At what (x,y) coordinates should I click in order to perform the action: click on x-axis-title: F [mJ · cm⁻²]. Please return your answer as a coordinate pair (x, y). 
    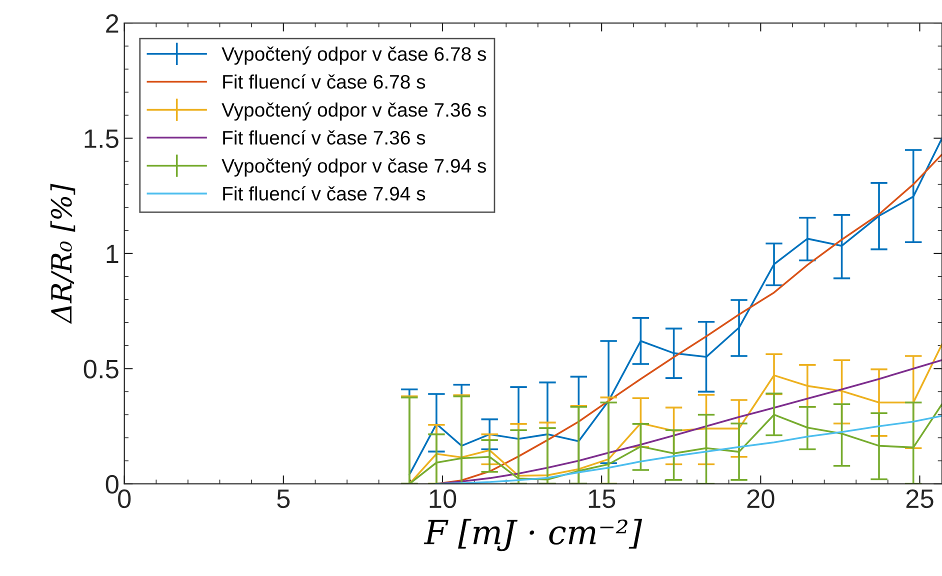
    Looking at the image, I should click on (533, 535).